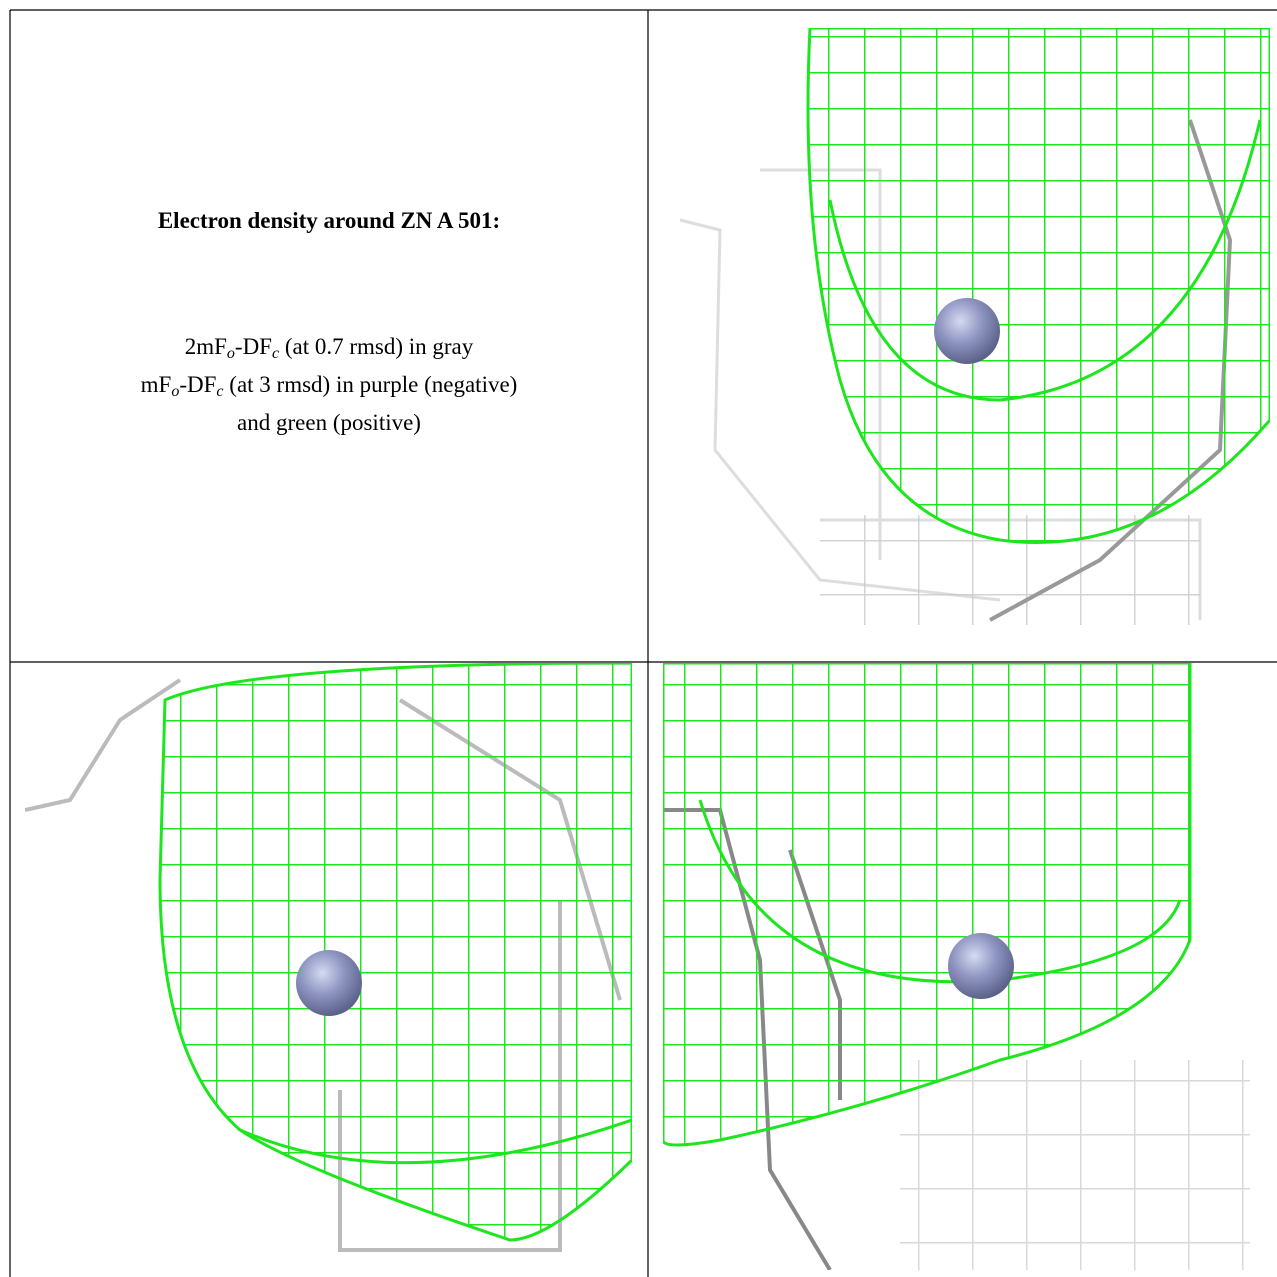 Image resolution: width=1277 pixels, height=1277 pixels. Describe the element at coordinates (329, 422) in the screenshot. I see `caption-line: and green (positive)` at that location.